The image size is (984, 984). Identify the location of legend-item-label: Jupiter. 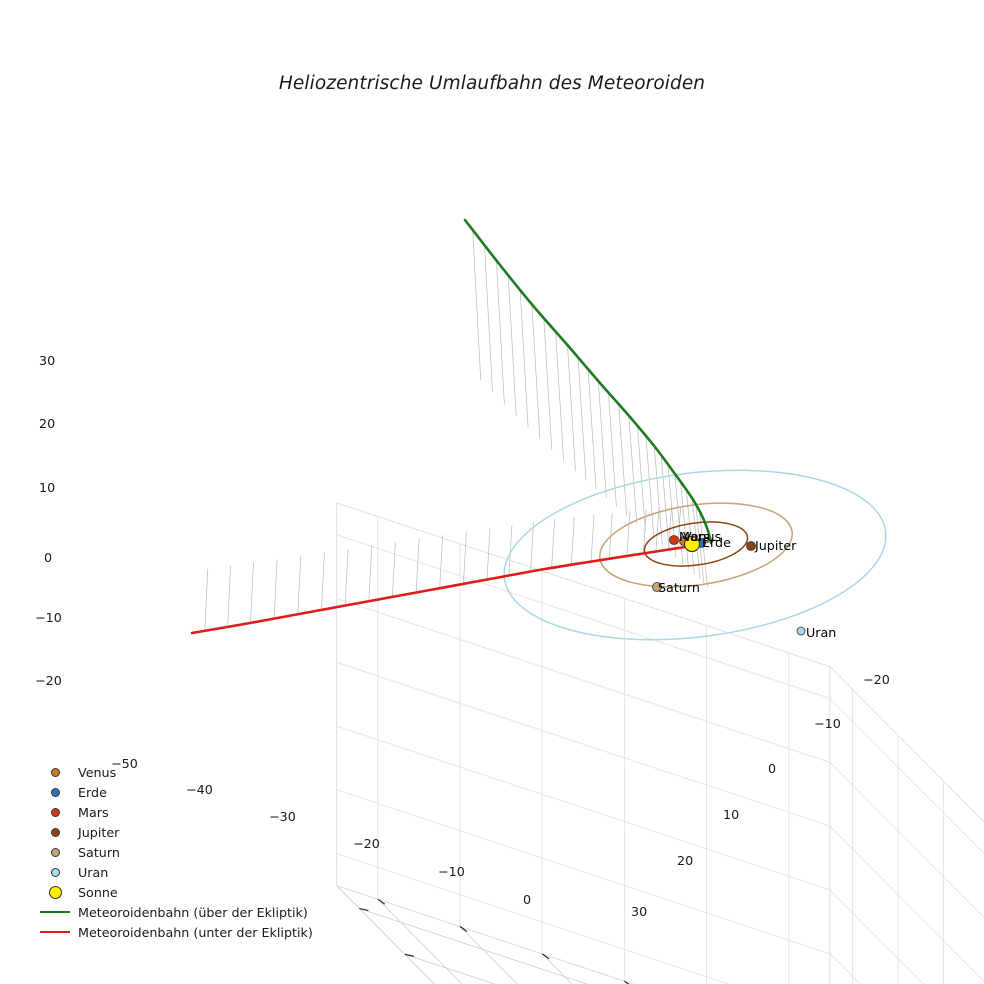
(99, 832).